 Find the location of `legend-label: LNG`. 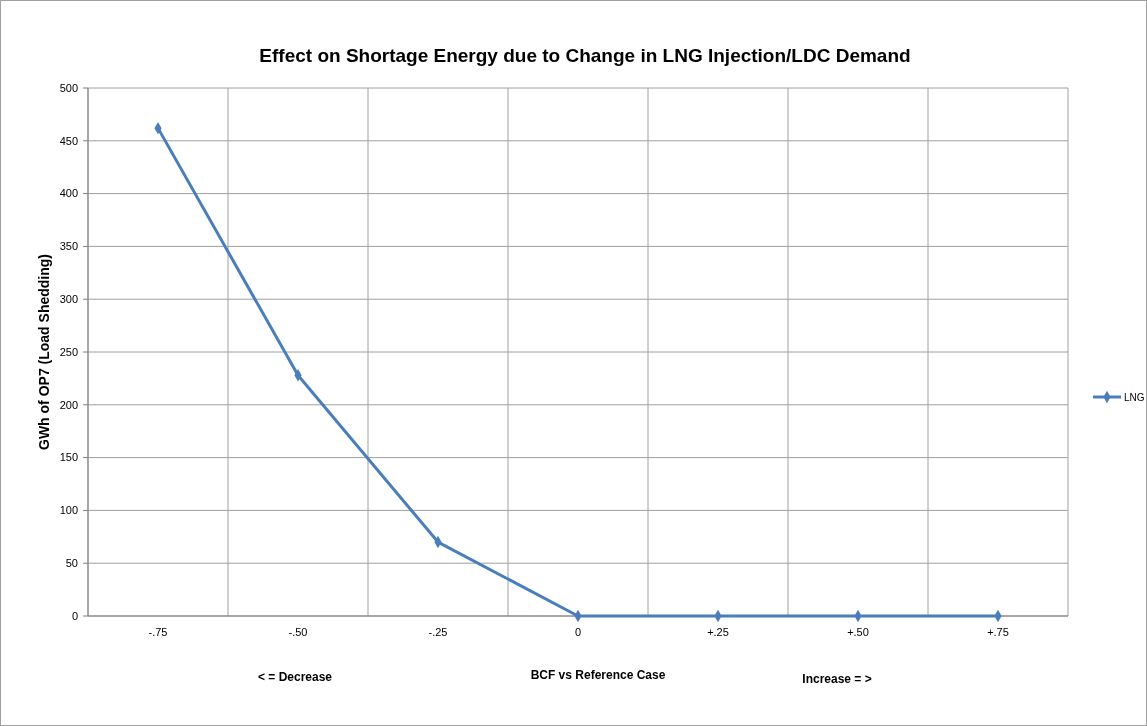

legend-label: LNG is located at coordinates (1134, 397).